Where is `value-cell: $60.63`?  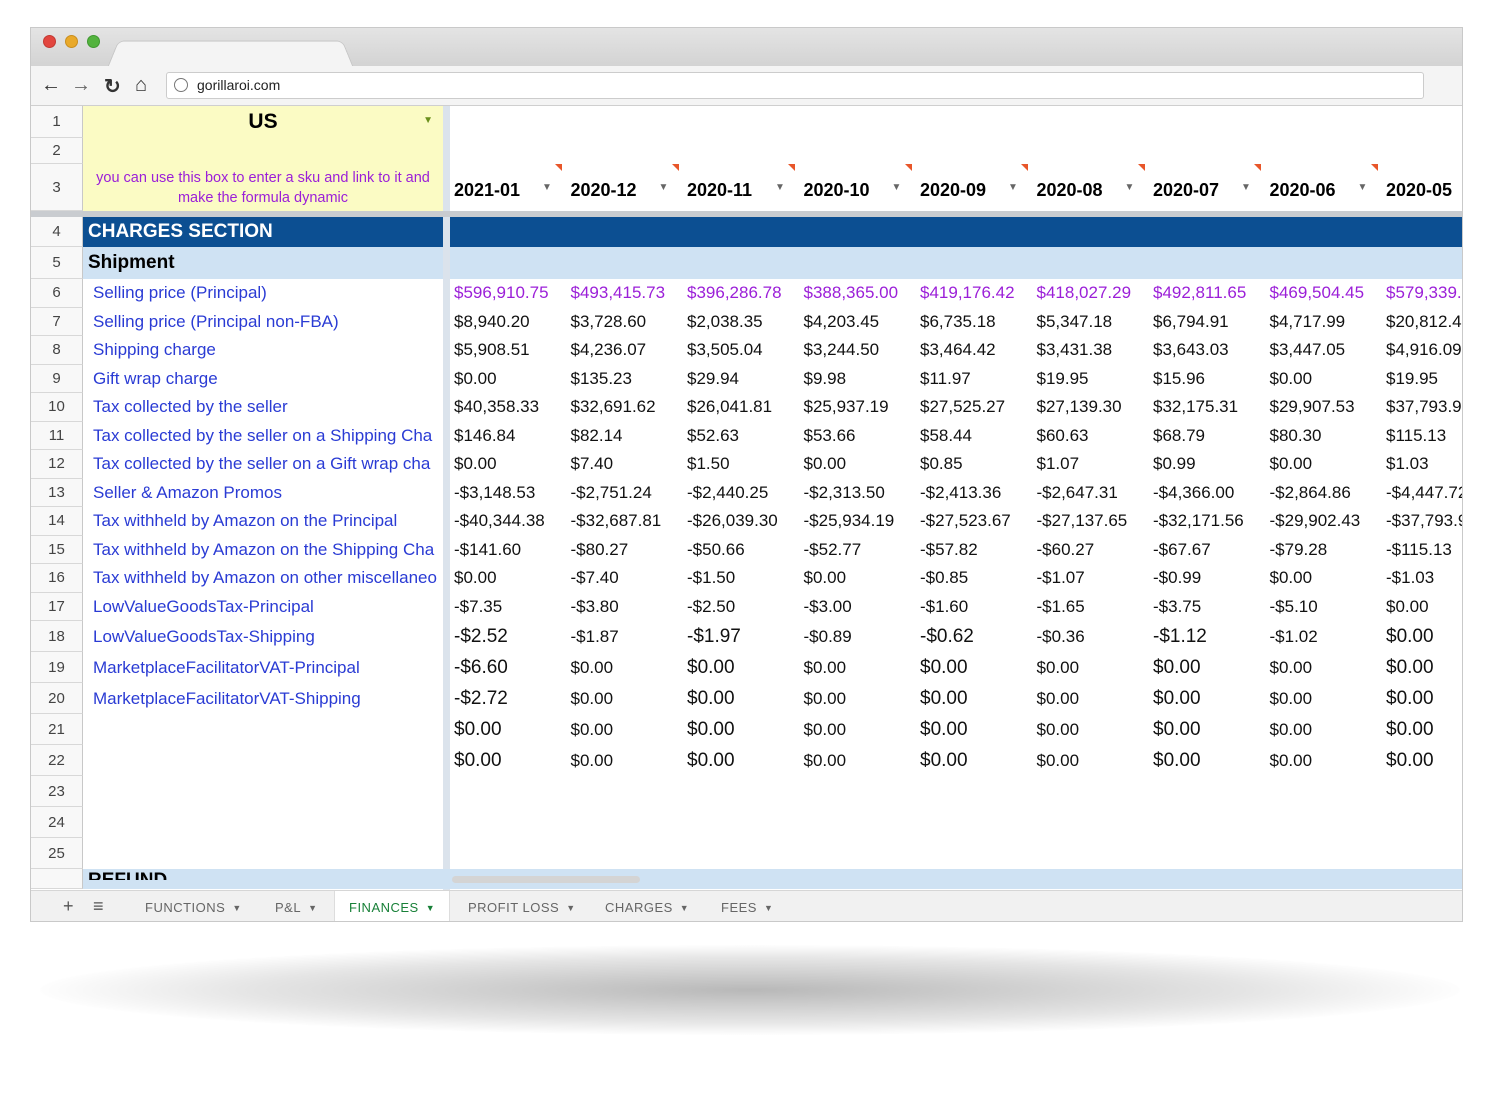 value-cell: $60.63 is located at coordinates (1091, 436).